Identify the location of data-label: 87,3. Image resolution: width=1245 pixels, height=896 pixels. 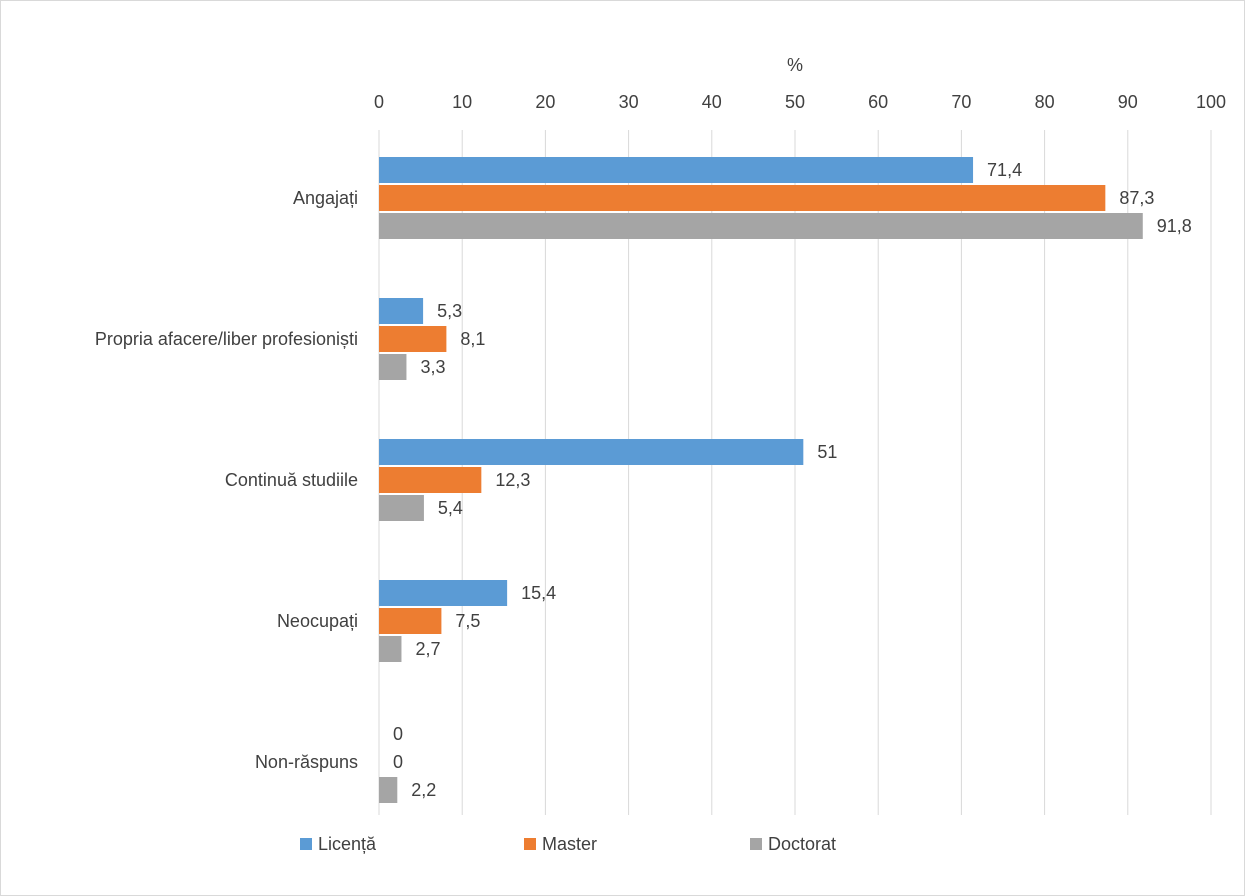
(1136, 198).